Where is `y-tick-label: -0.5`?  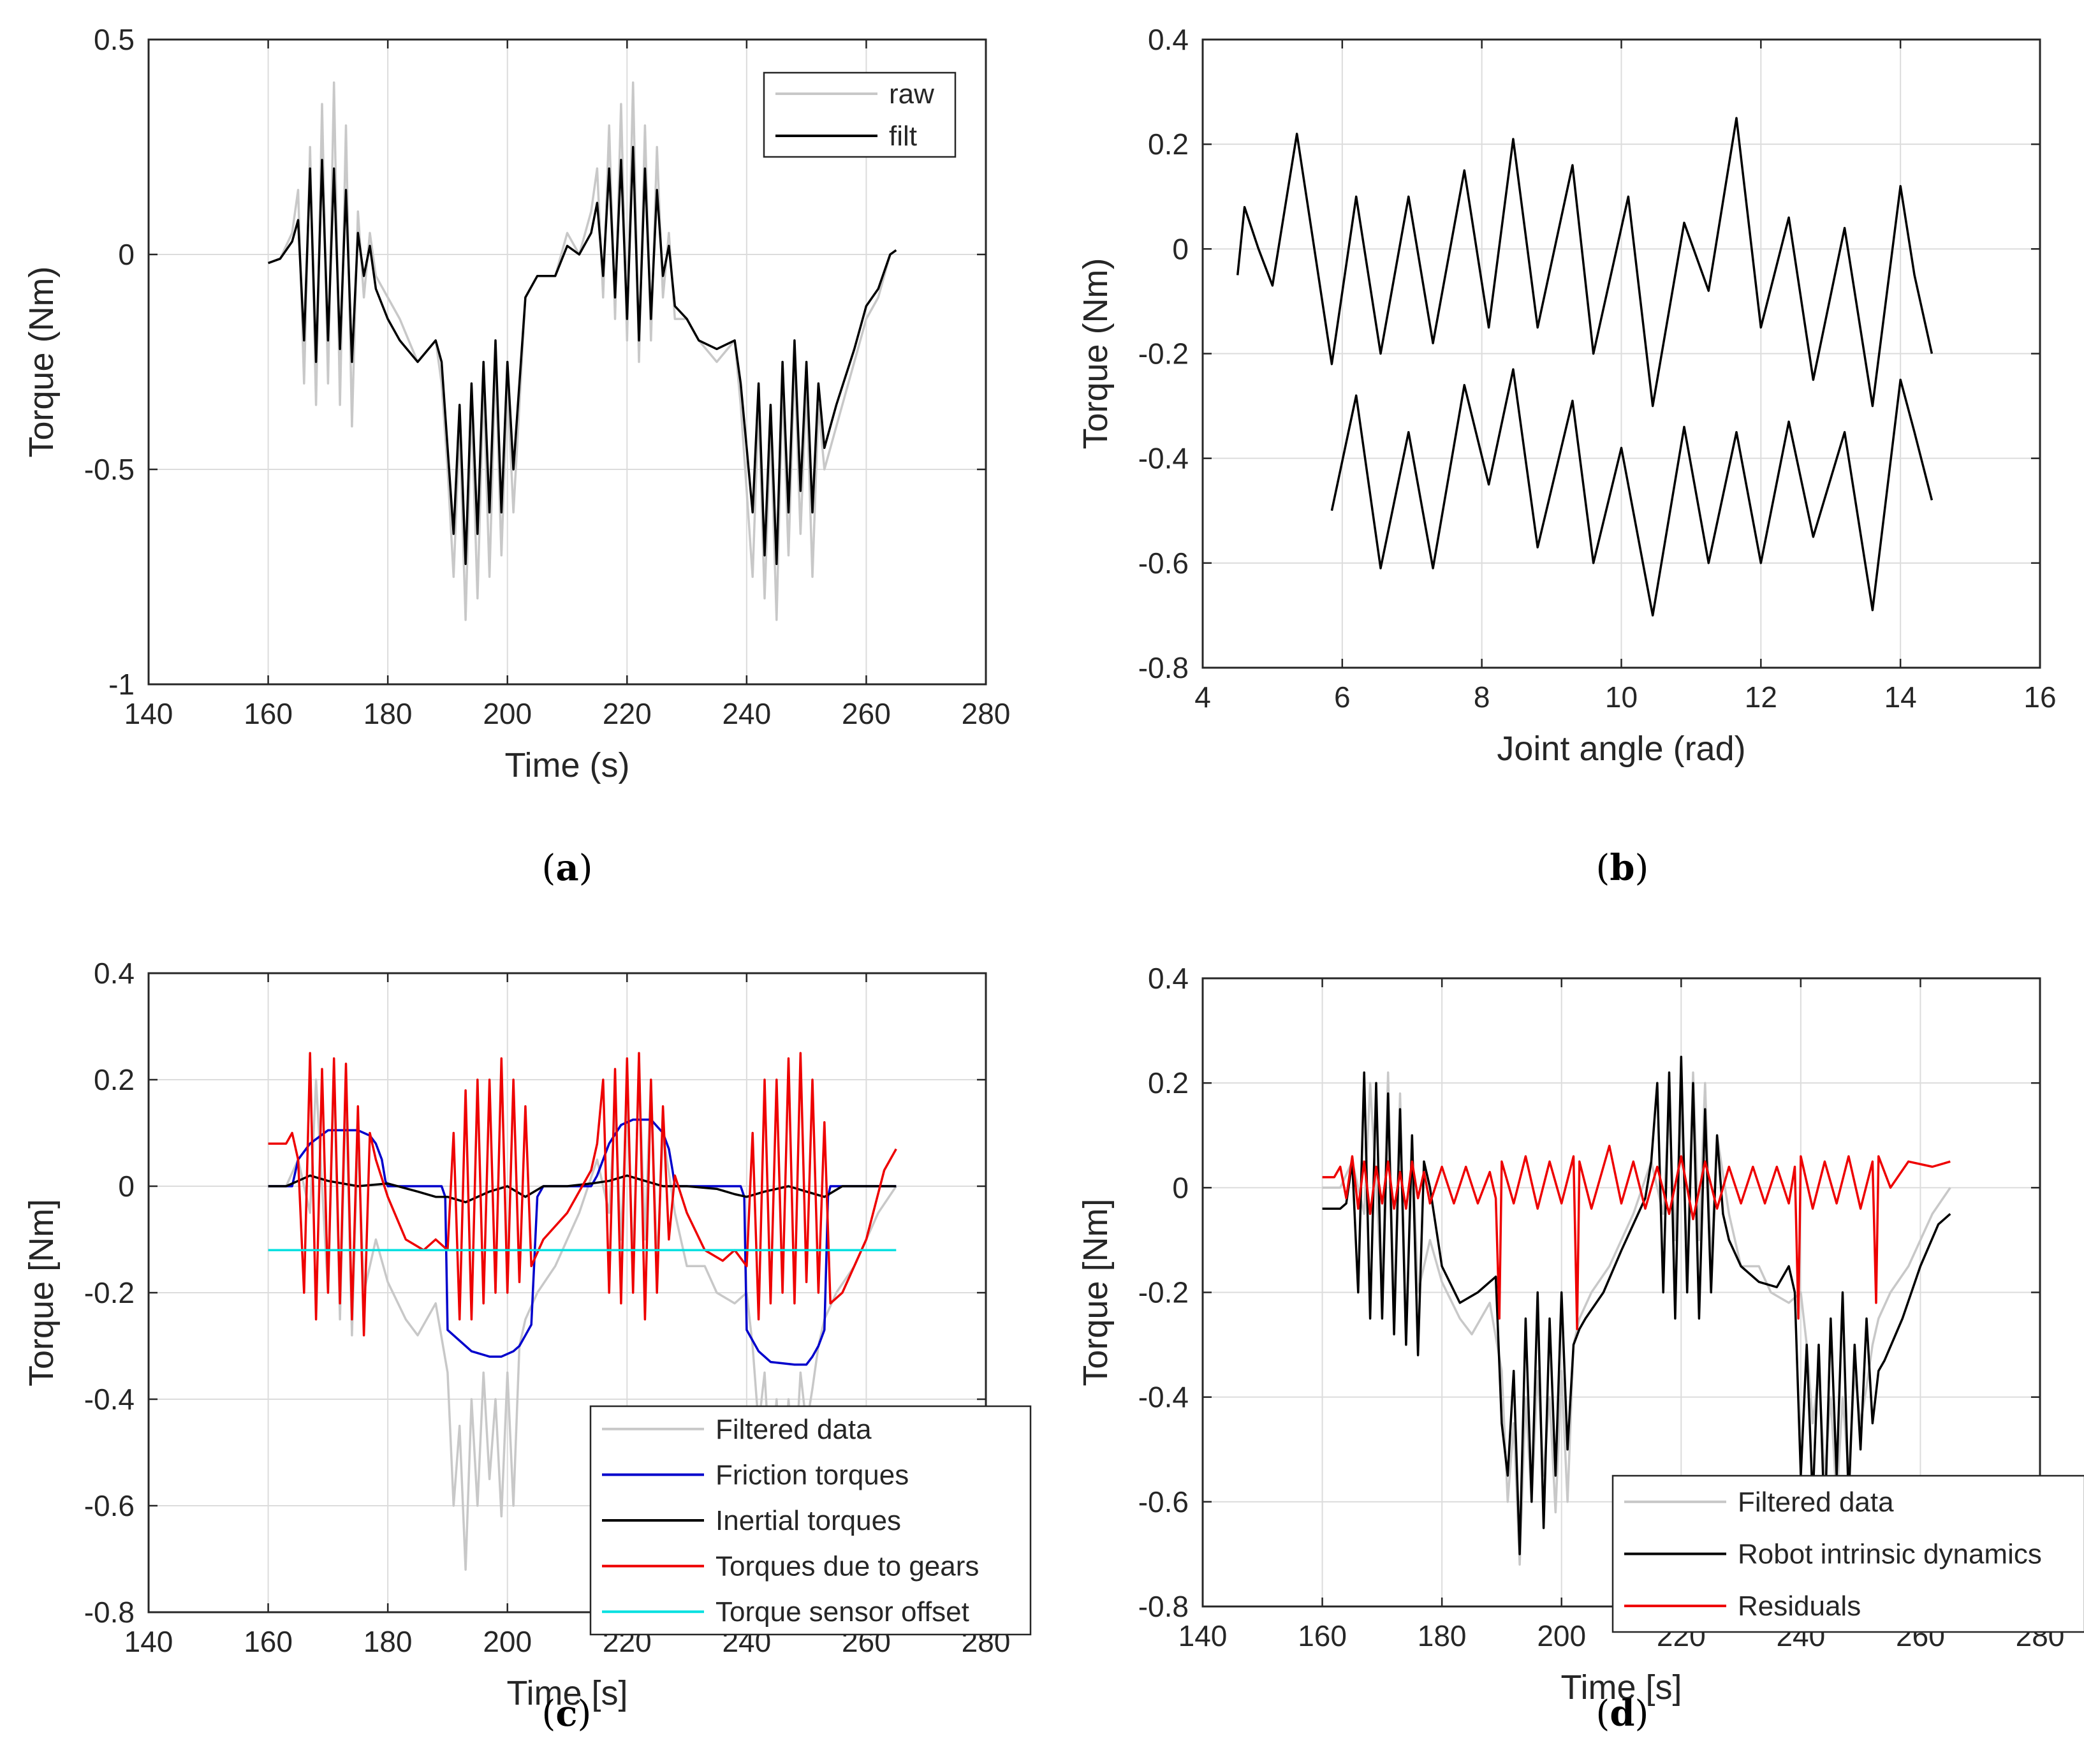
y-tick-label: -0.5 is located at coordinates (110, 469).